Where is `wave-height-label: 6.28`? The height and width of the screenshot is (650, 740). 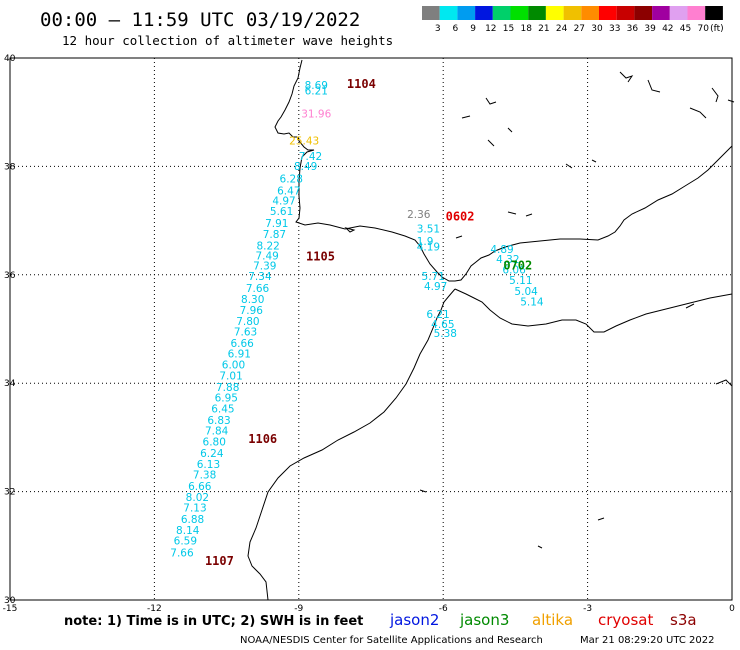
wave-height-label: 6.28 is located at coordinates (291, 180).